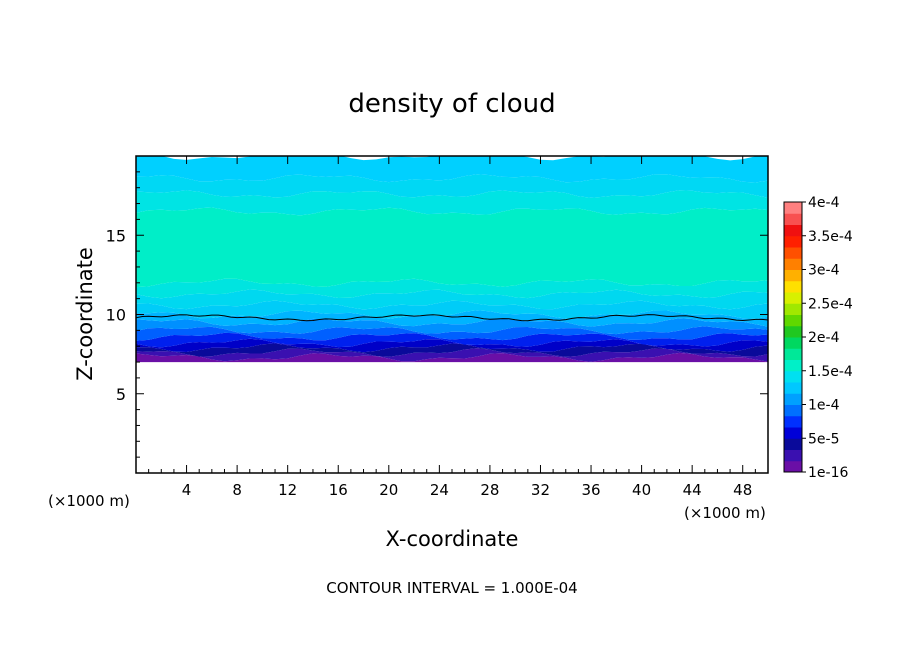 This screenshot has width=904, height=654. Describe the element at coordinates (489, 490) in the screenshot. I see `x-tick-label: 28` at that location.